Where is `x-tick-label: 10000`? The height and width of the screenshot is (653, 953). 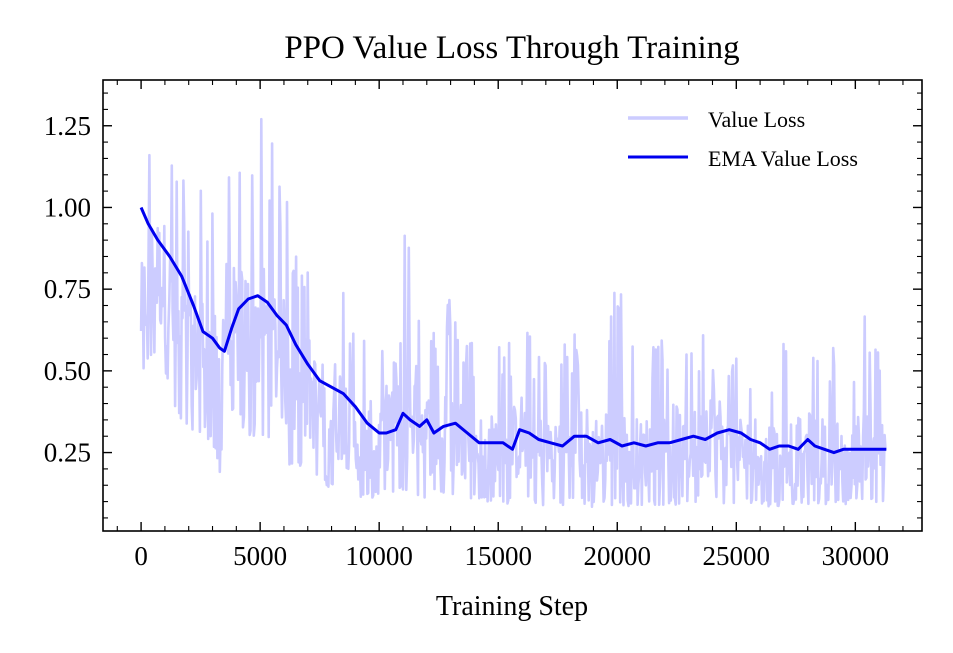 x-tick-label: 10000 is located at coordinates (379, 556).